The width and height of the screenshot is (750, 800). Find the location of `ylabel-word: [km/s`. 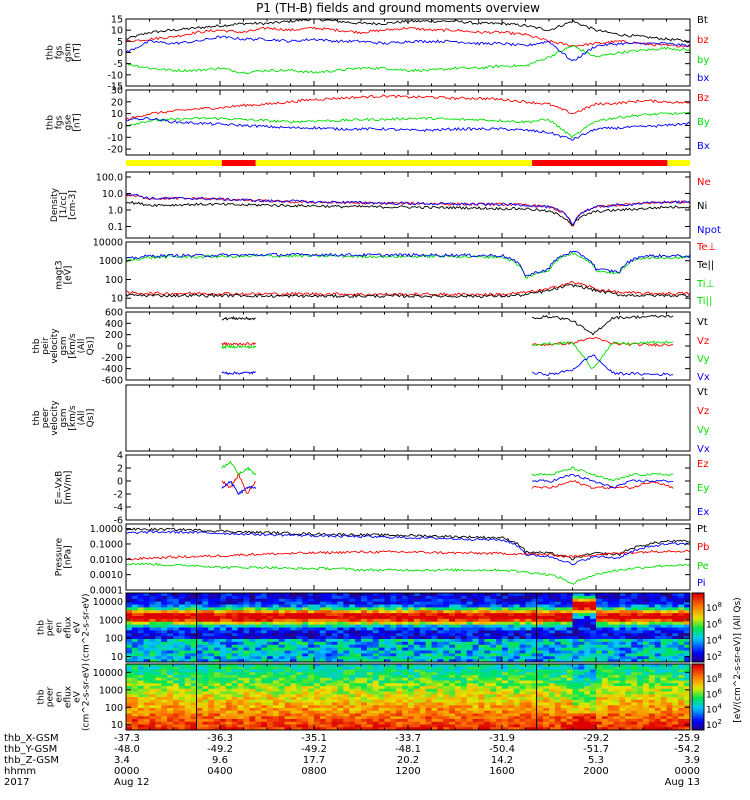

ylabel-word: [km/s is located at coordinates (73, 346).